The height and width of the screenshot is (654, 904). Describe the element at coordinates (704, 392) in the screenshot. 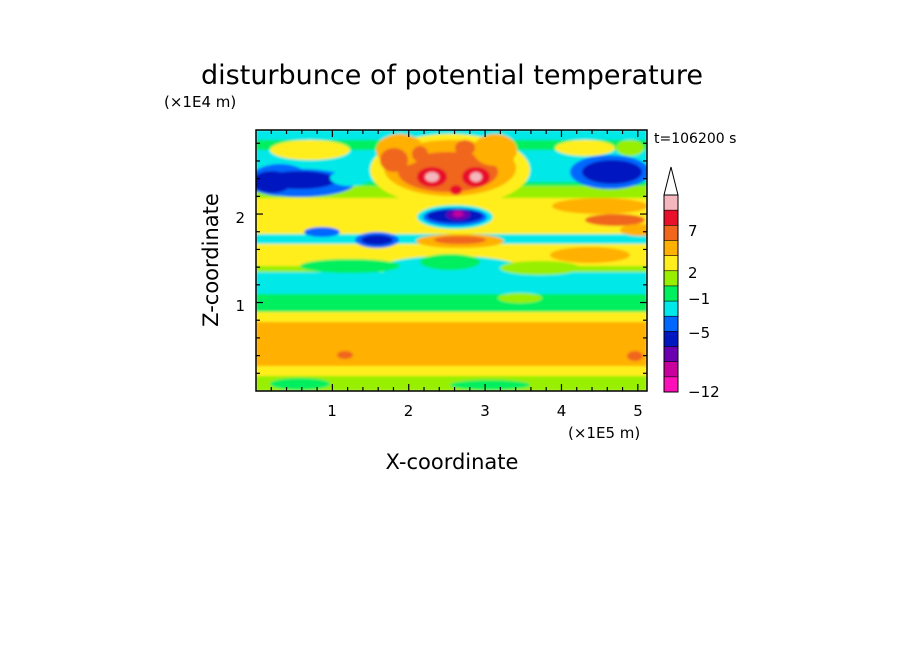

I see `colorbar-label: −12` at that location.